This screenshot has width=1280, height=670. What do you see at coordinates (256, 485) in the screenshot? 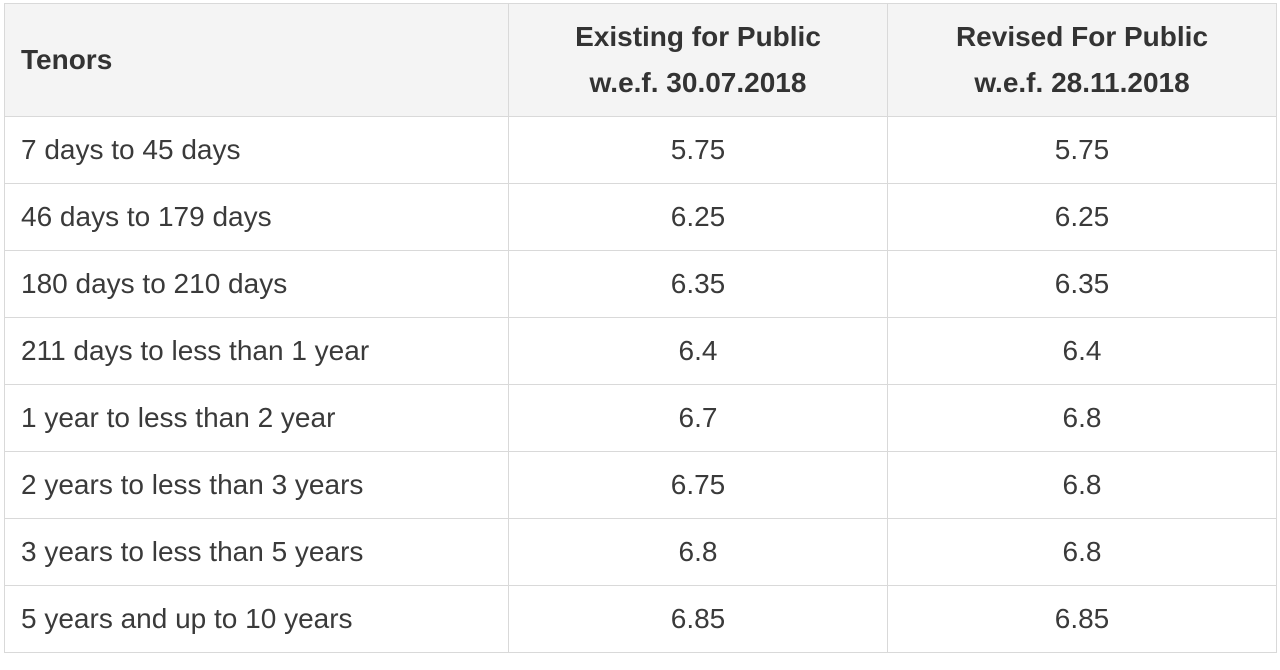
I see `tenor-cell: 2 years to less than 3 years` at bounding box center [256, 485].